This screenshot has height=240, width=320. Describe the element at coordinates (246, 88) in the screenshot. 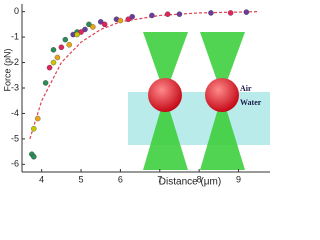

I see `annotation: Air` at that location.